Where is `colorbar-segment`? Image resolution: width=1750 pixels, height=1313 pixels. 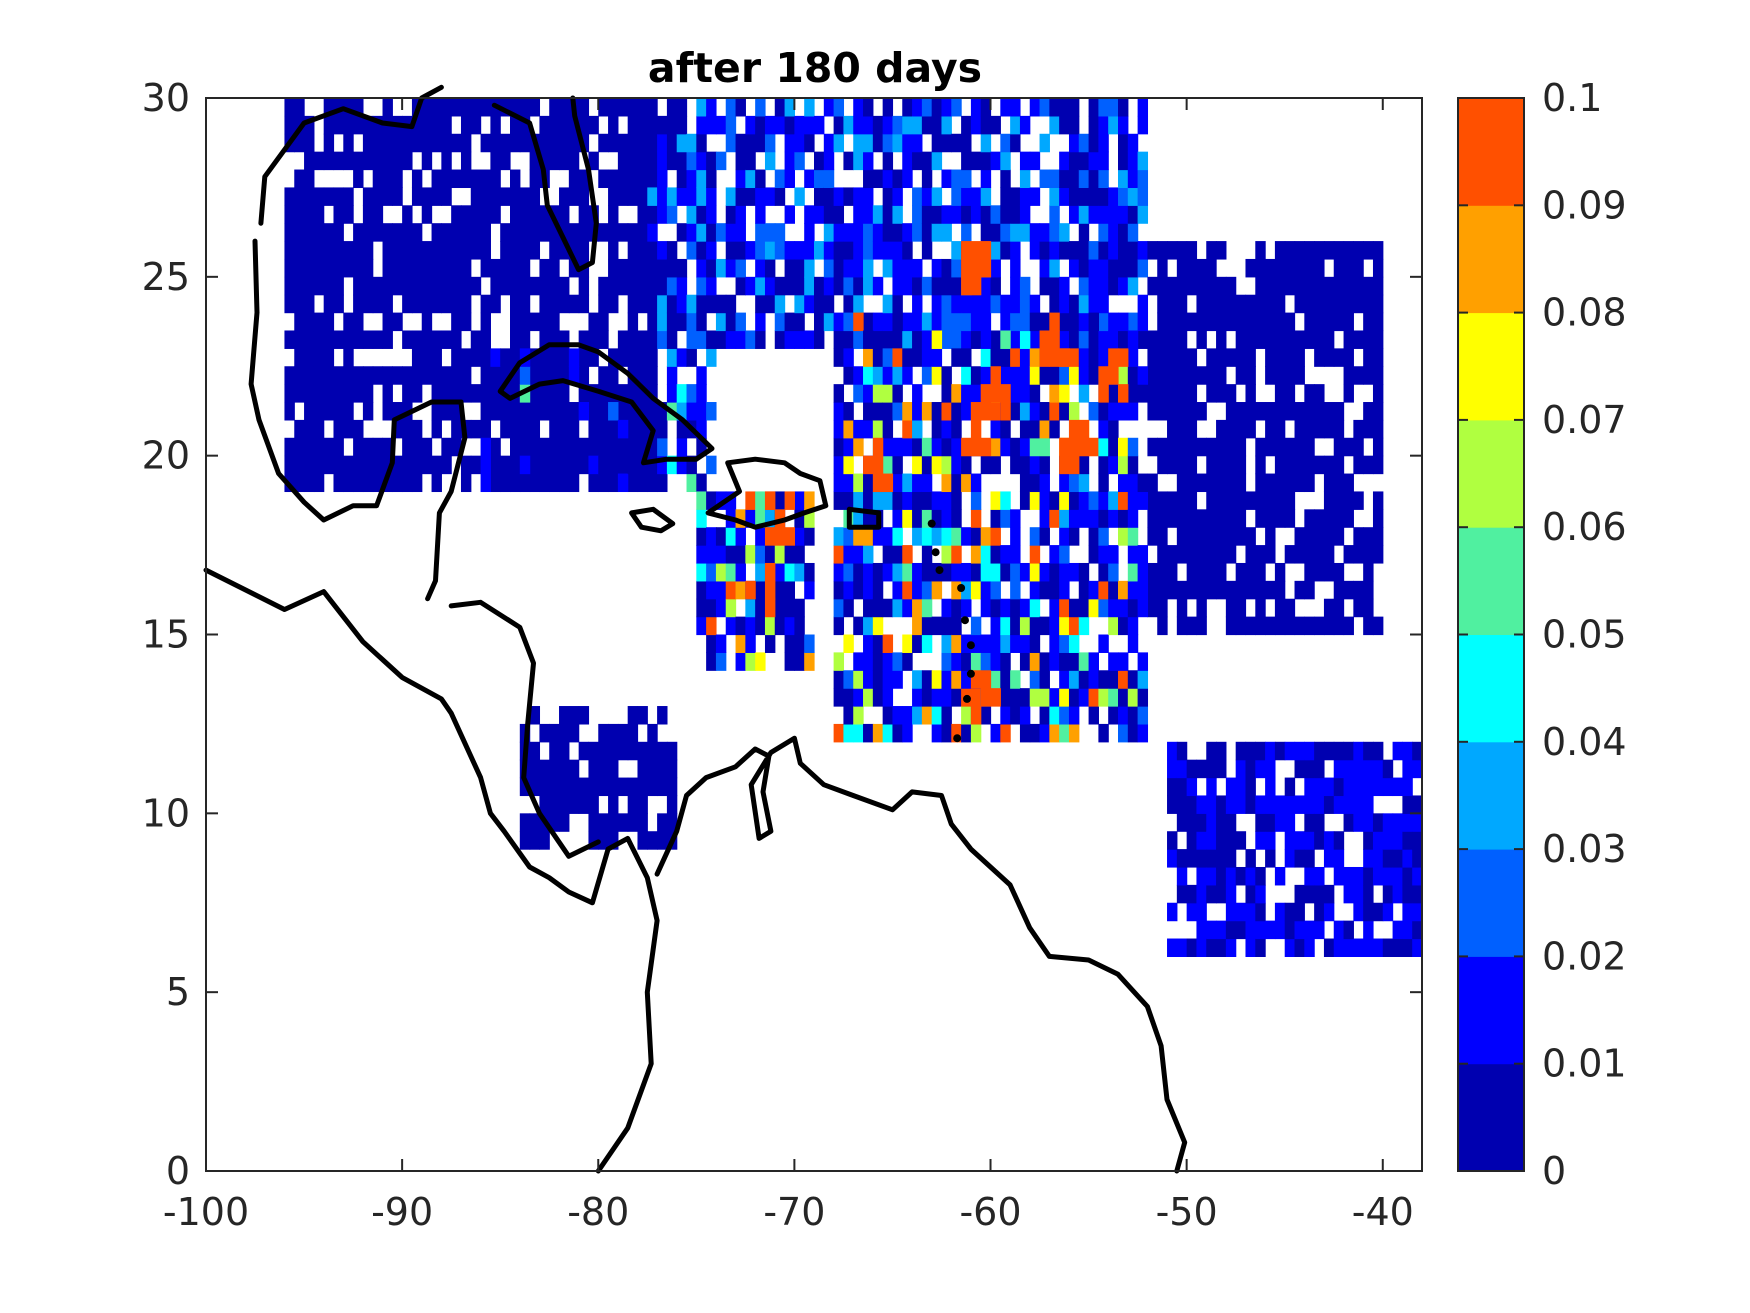
colorbar-segment is located at coordinates (1491, 1117).